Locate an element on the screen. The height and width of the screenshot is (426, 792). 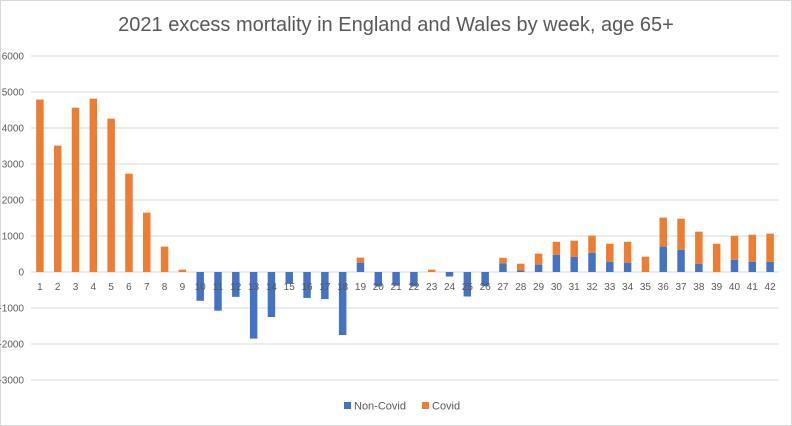
x-tick-label: 19 is located at coordinates (361, 287).